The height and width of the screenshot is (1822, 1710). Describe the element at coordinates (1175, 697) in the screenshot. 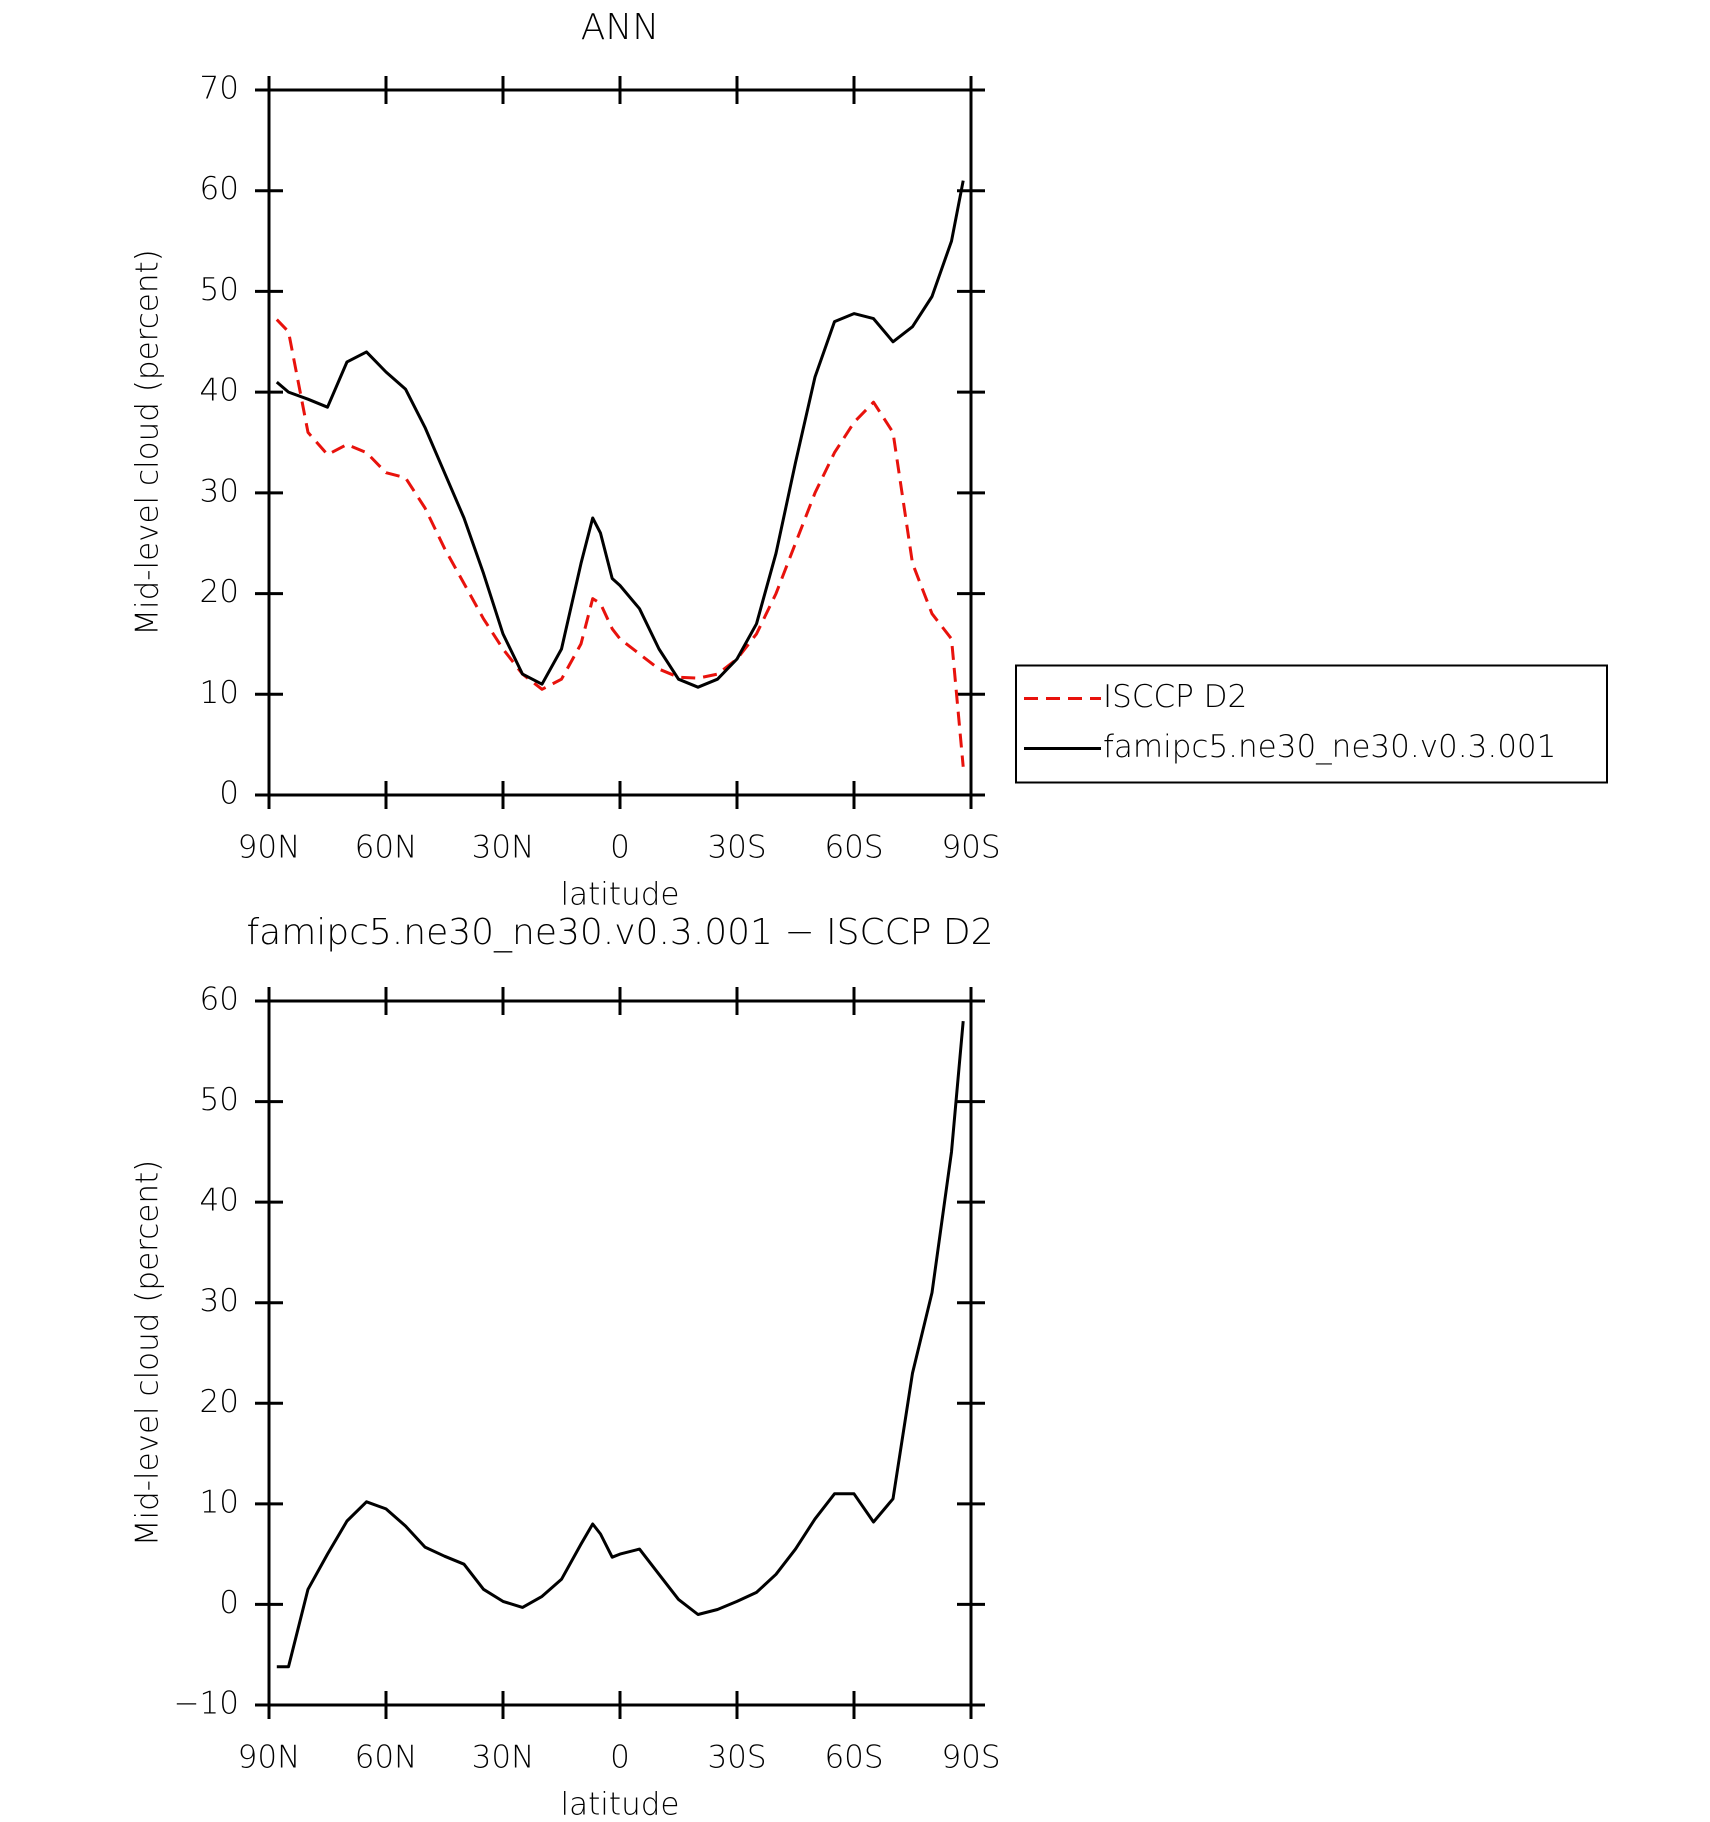

I see `legend-label: ISCCP D2` at that location.